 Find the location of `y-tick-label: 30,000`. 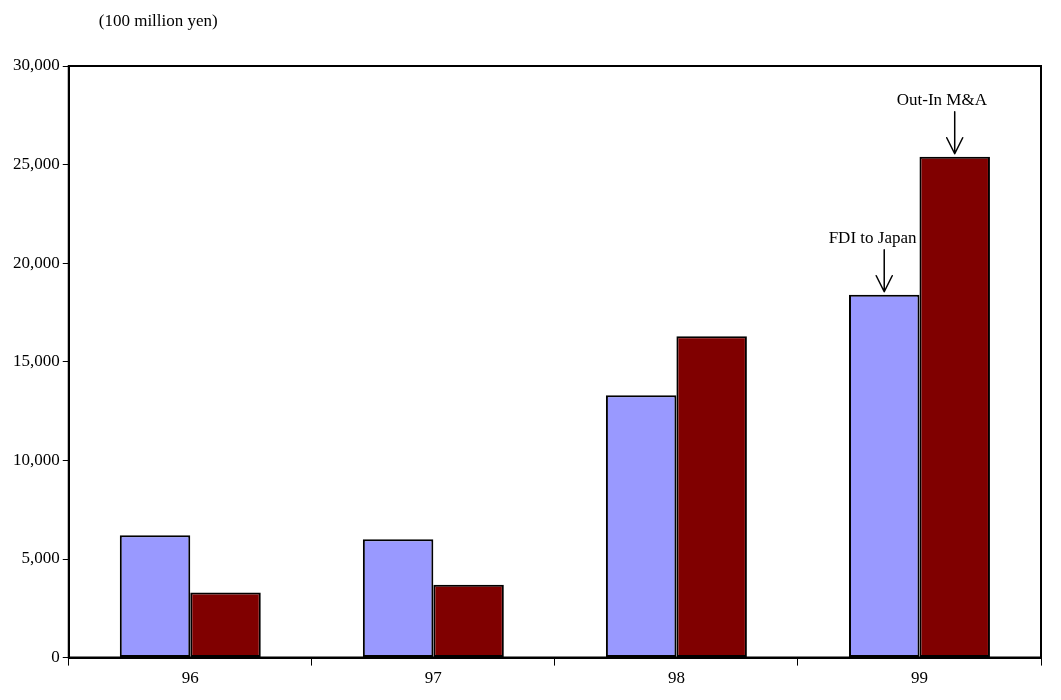

y-tick-label: 30,000 is located at coordinates (36, 65).